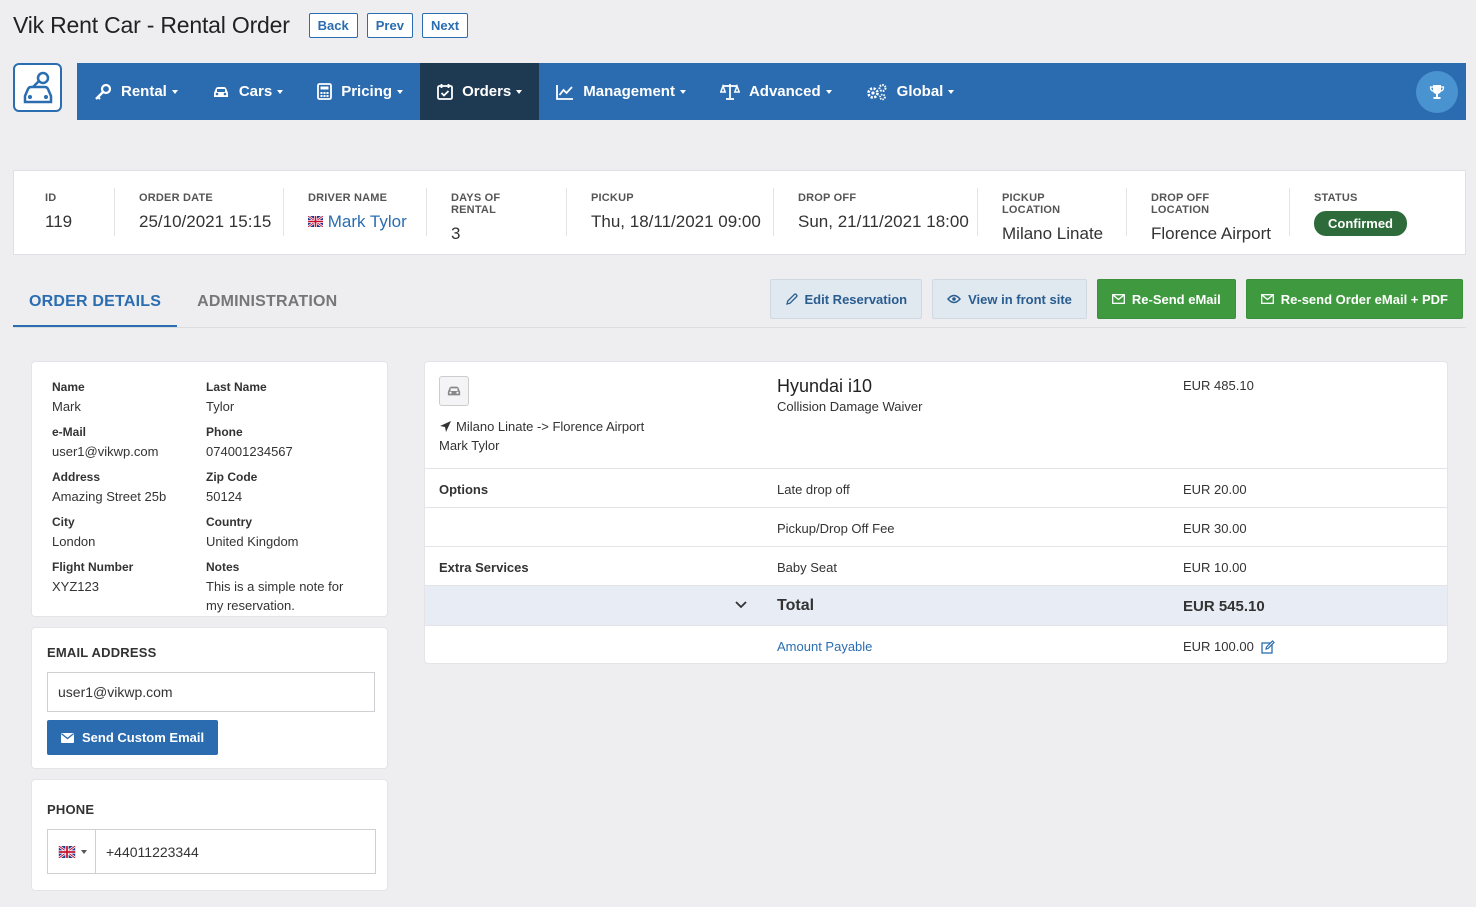 This screenshot has height=907, width=1476. Describe the element at coordinates (220, 91) in the screenshot. I see `car-icon` at that location.